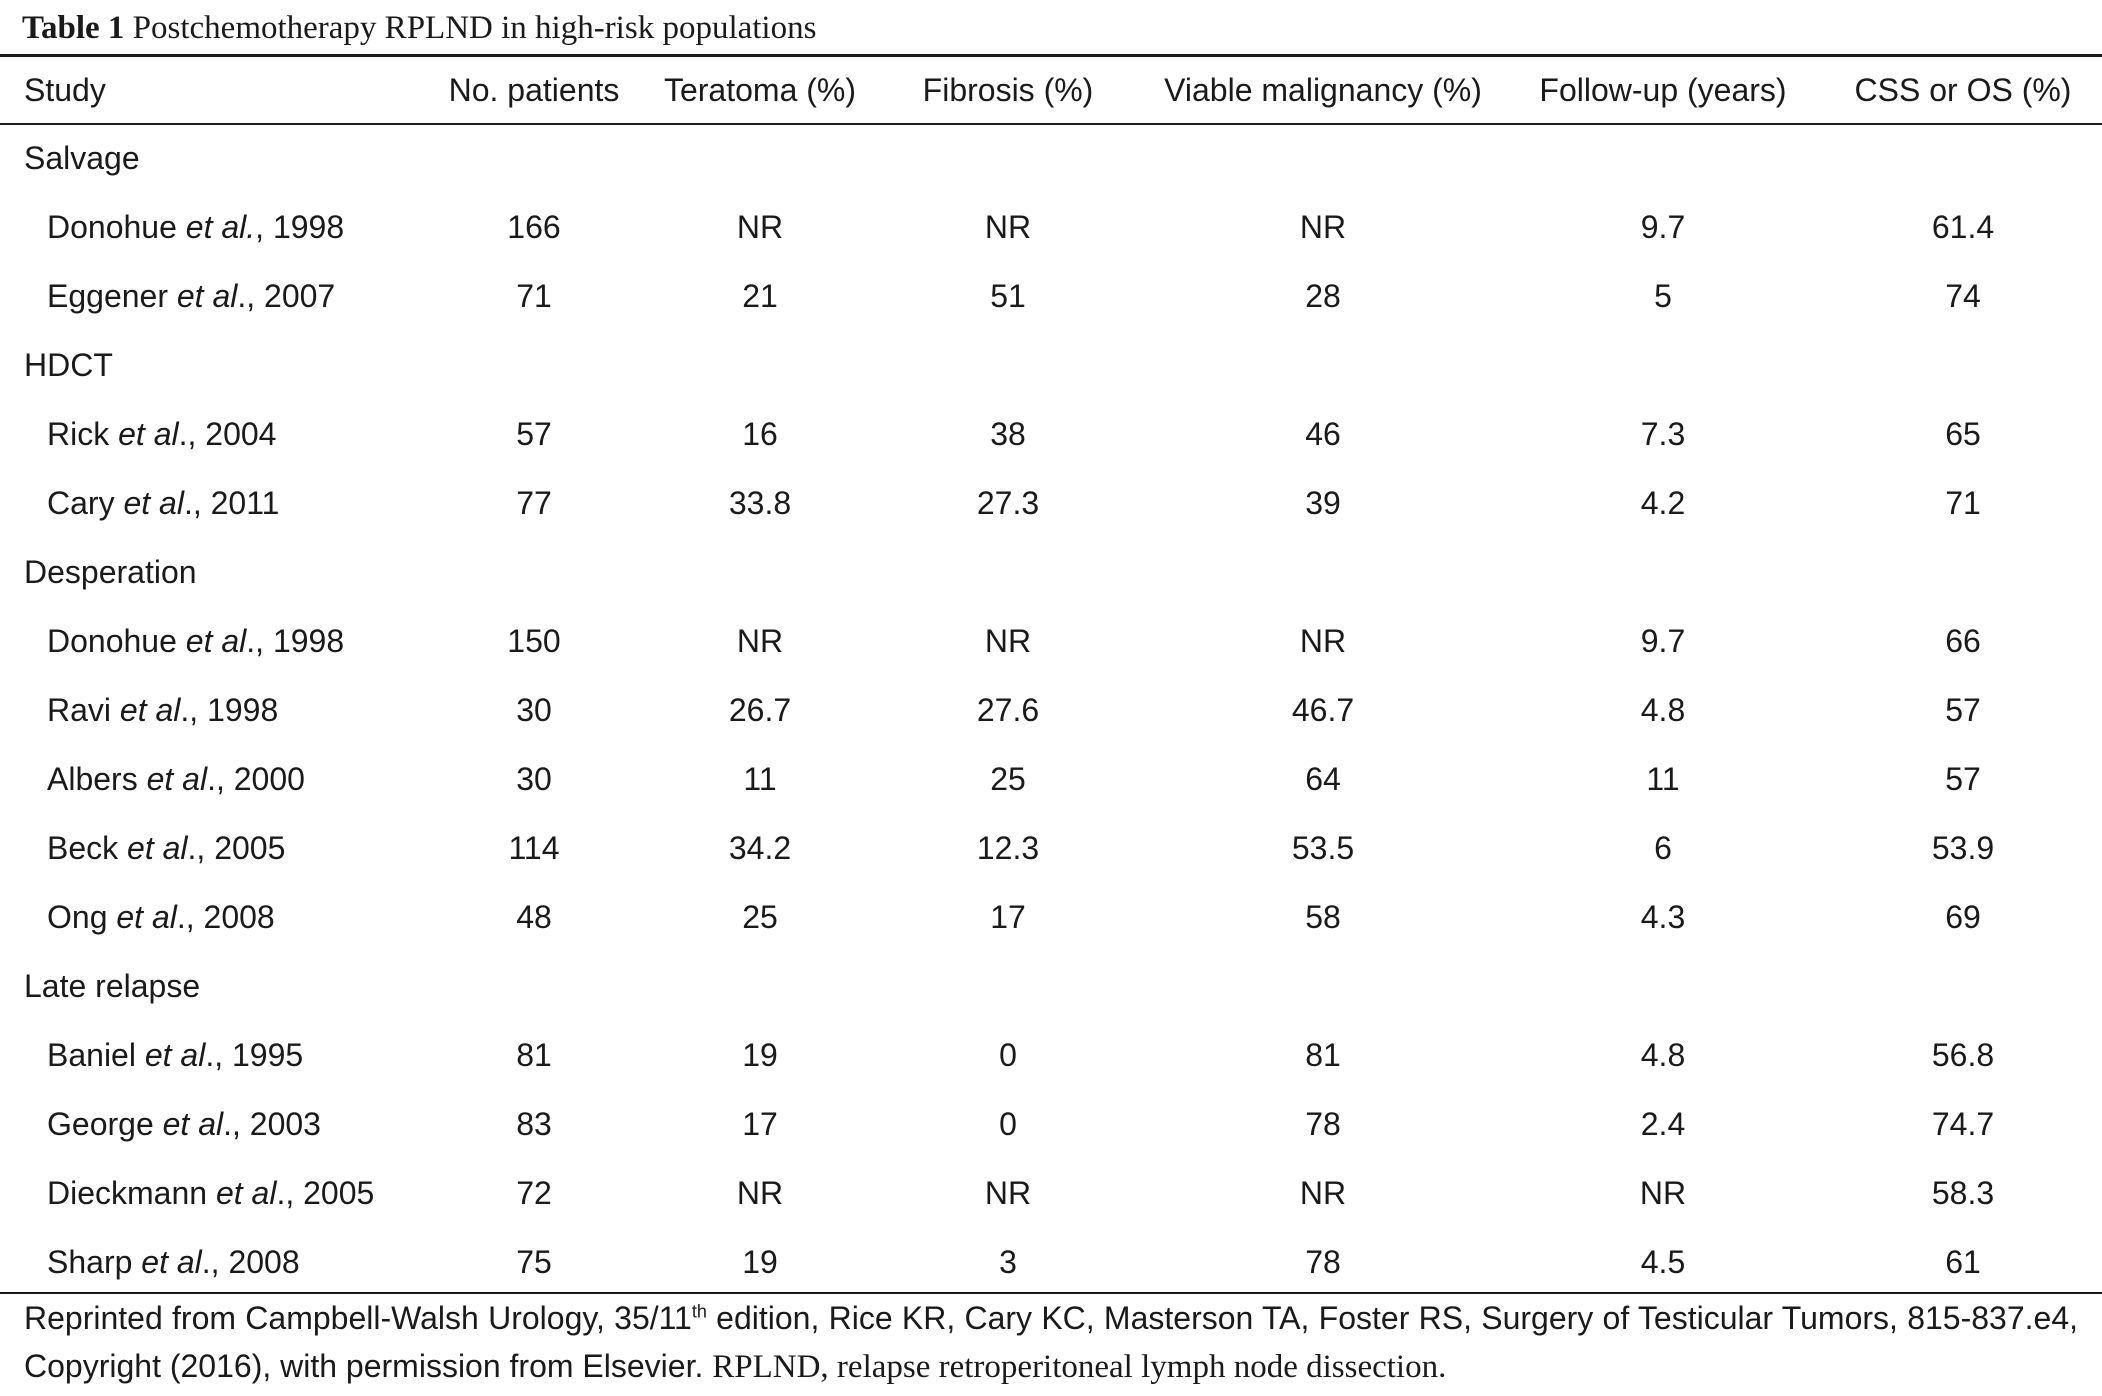 The image size is (2102, 1396). What do you see at coordinates (760, 1124) in the screenshot?
I see `table-cell: 17` at bounding box center [760, 1124].